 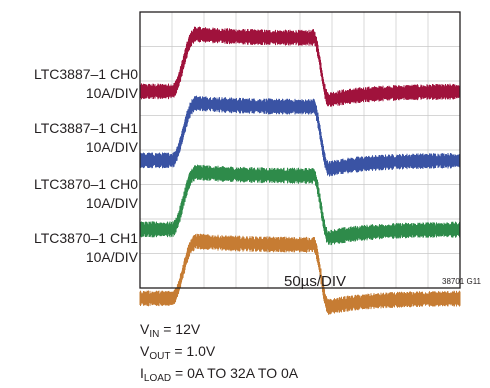 I want to click on vin-condition: VIN = 12V, so click(x=170, y=330).